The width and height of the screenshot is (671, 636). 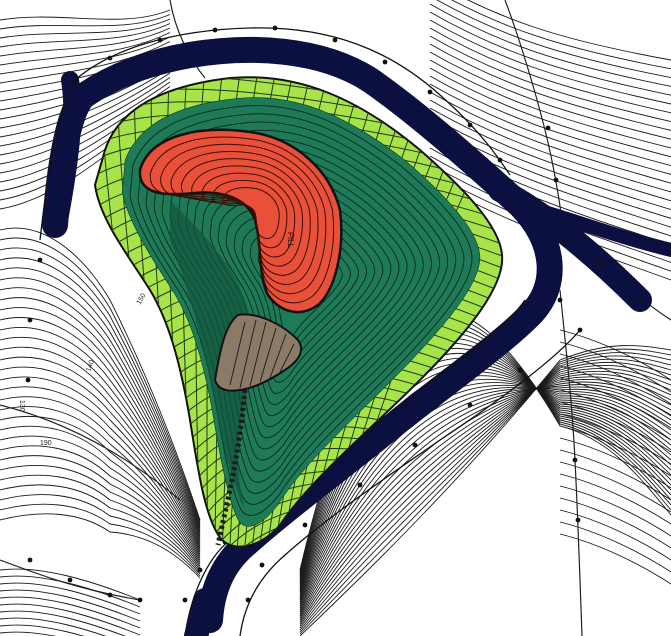 What do you see at coordinates (46, 443) in the screenshot?
I see `elevation-label-left: 190` at bounding box center [46, 443].